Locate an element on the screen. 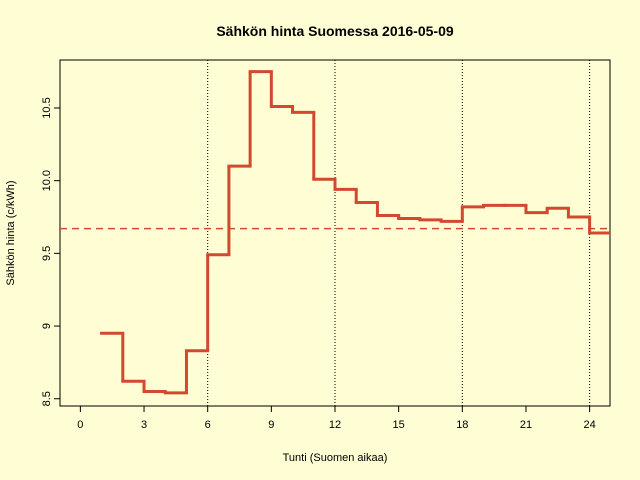  x-tick-label: 18 is located at coordinates (462, 425).